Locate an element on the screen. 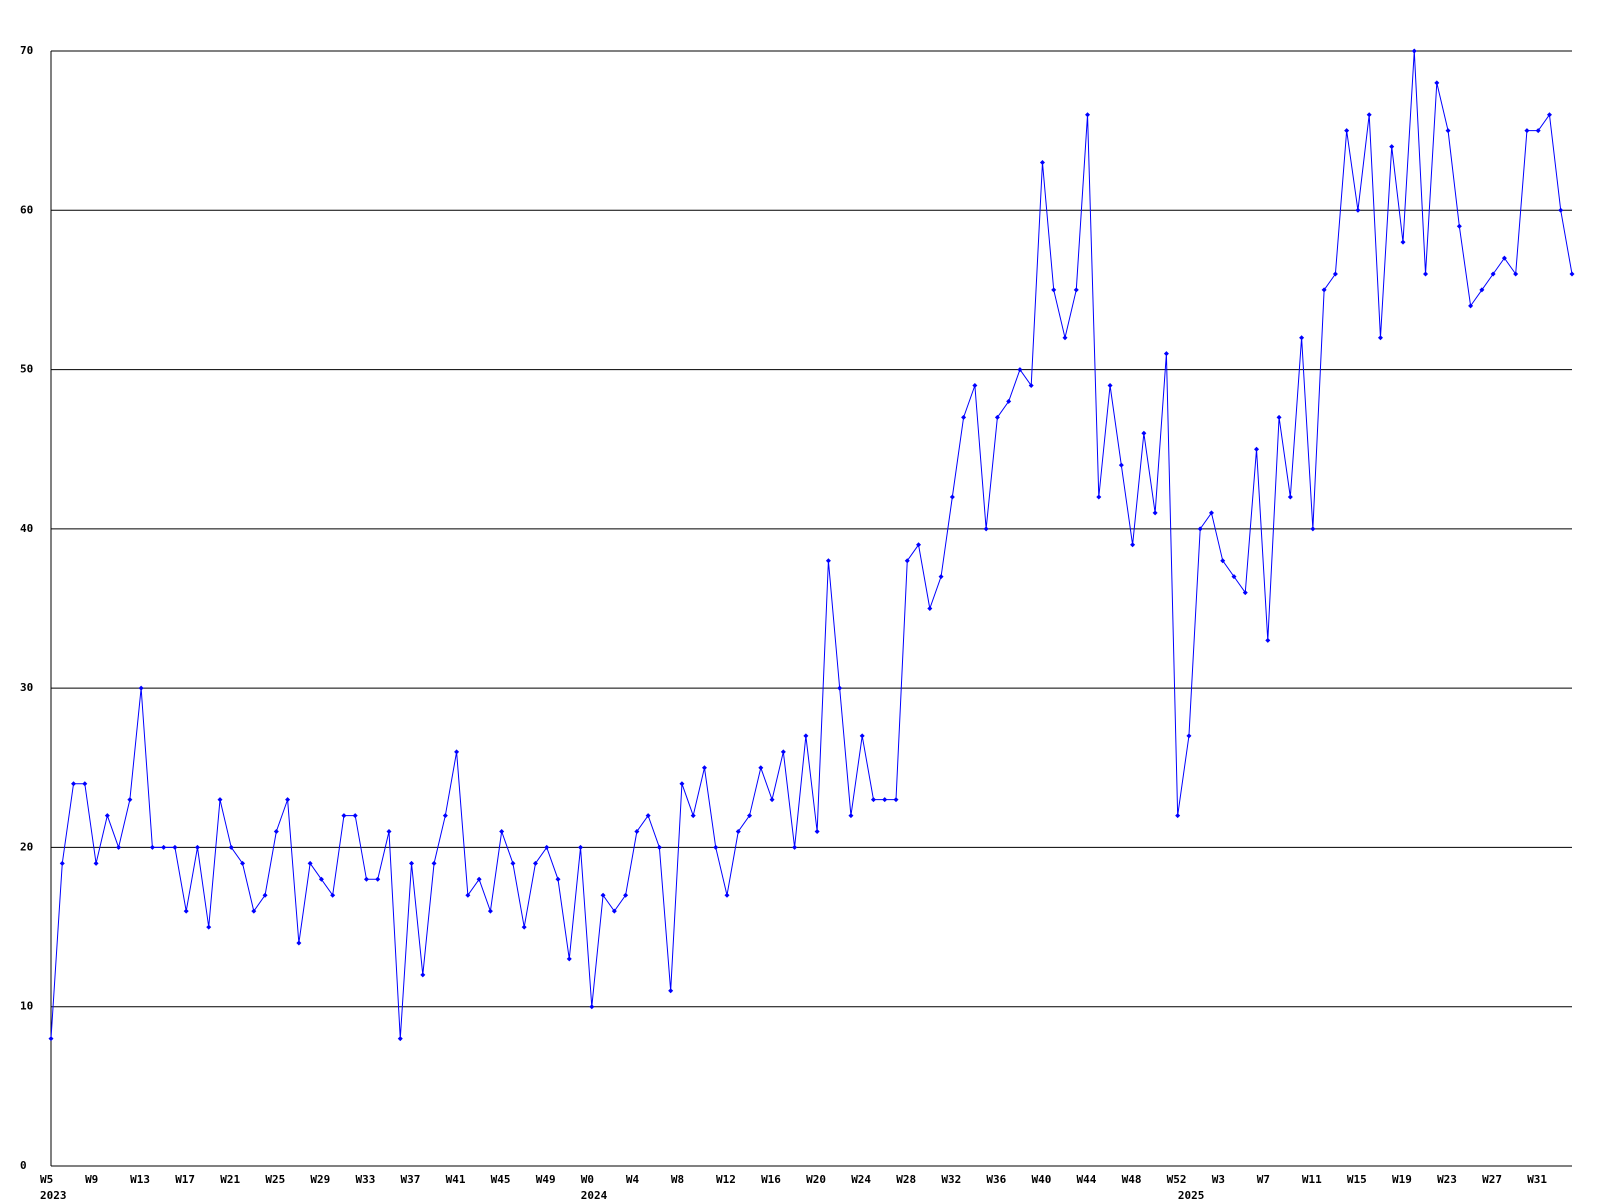 The width and height of the screenshot is (1600, 1200). x-tick-label: W41 is located at coordinates (456, 1179).